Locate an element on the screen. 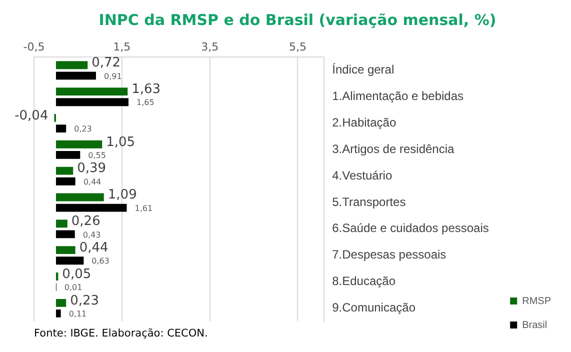  data-label: 1,63 is located at coordinates (146, 89).